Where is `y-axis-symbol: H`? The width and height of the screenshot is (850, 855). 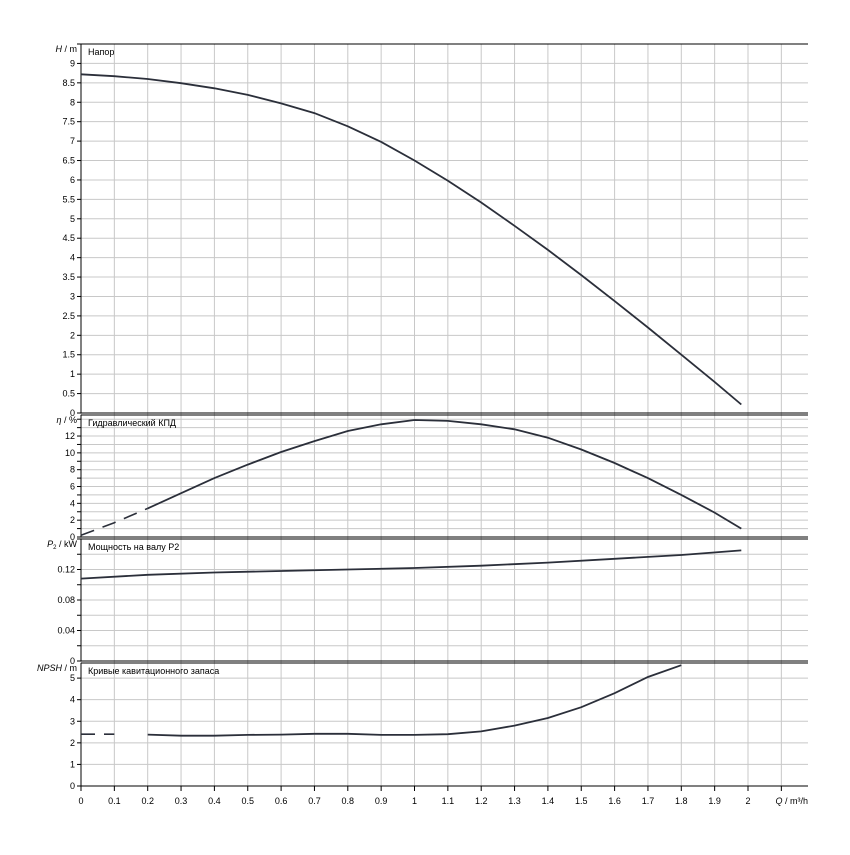 y-axis-symbol: H is located at coordinates (59, 49).